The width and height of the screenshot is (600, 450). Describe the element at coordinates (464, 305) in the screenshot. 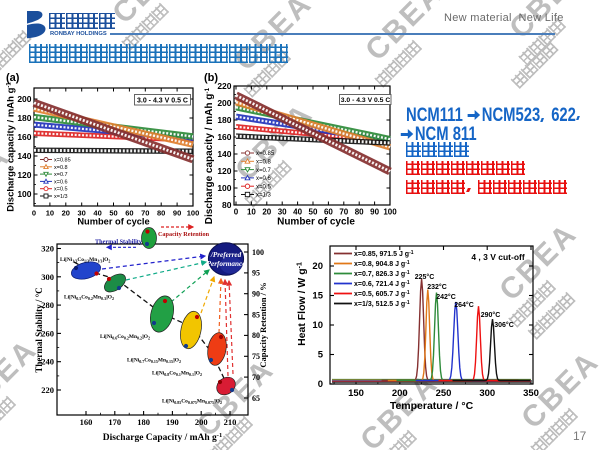

I see `svg-text: 264°C` at that location.